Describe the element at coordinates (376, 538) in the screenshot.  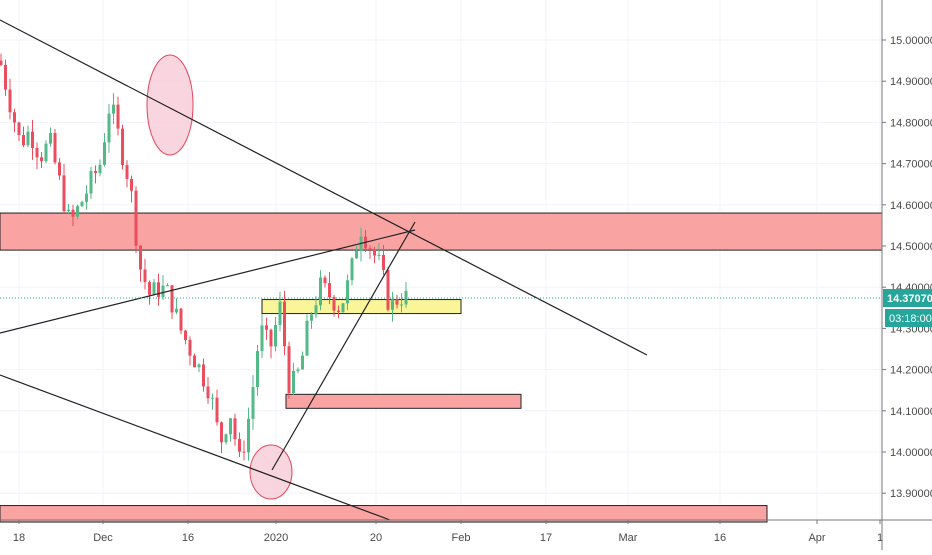
I see `x-tick-label: 20` at that location.